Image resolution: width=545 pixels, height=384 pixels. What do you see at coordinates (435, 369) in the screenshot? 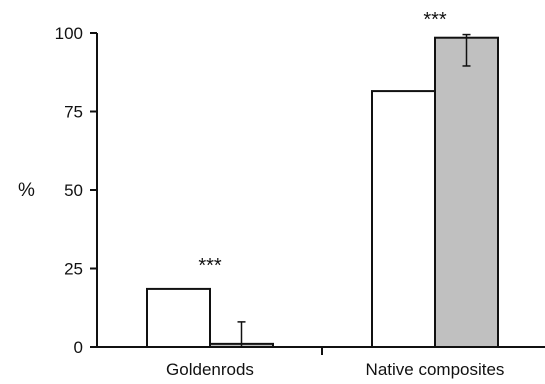
I see `x-category-label: Native composites` at bounding box center [435, 369].